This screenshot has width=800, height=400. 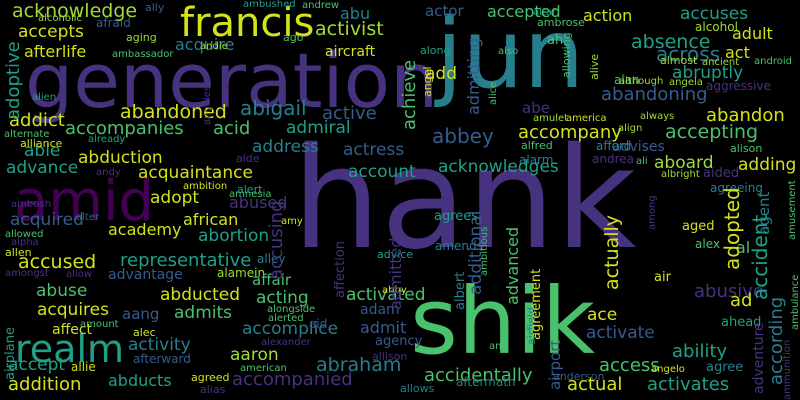 I want to click on word-ana: ana, so click(x=498, y=346).